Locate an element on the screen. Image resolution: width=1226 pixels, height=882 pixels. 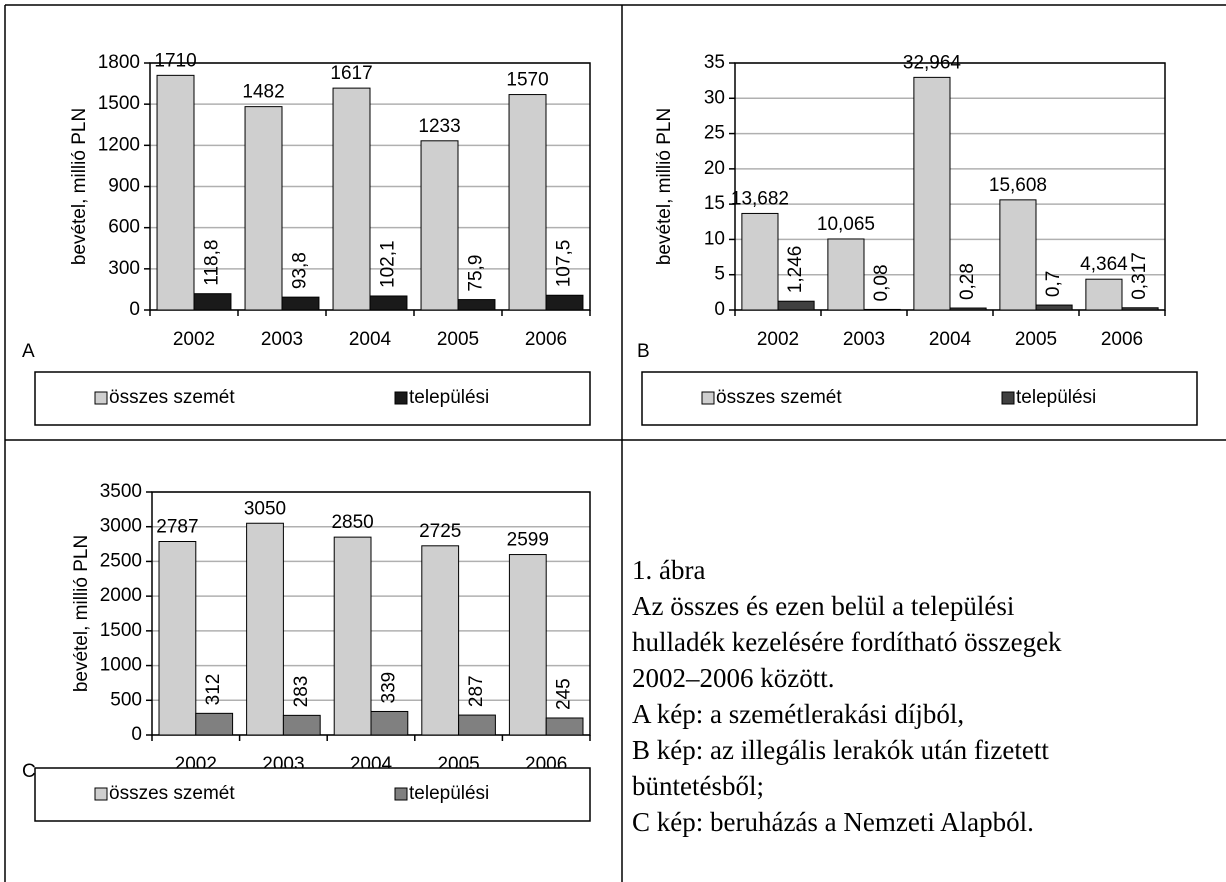
y-tick-label: 3500 is located at coordinates (121, 491).